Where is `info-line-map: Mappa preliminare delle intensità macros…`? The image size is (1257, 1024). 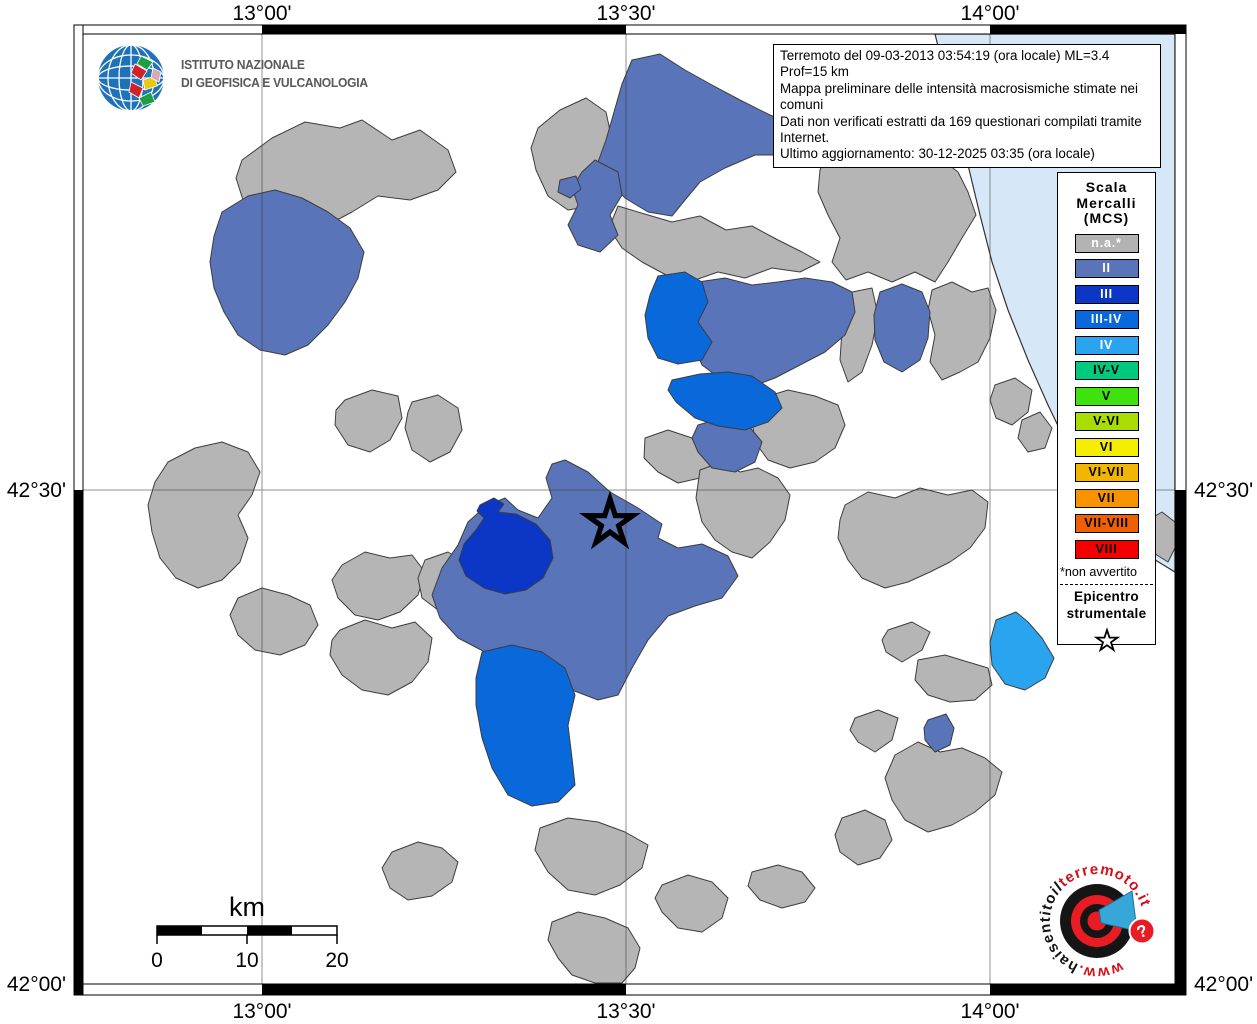 info-line-map: Mappa preliminare delle intensità macros… is located at coordinates (959, 96).